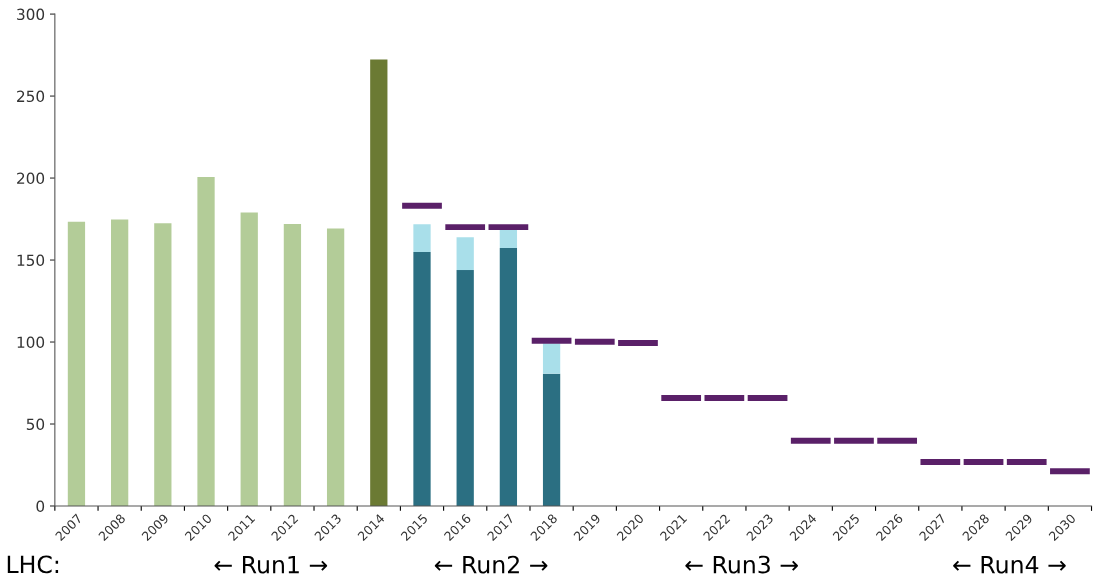  What do you see at coordinates (31, 260) in the screenshot?
I see `y-tick-label: 150` at bounding box center [31, 260].